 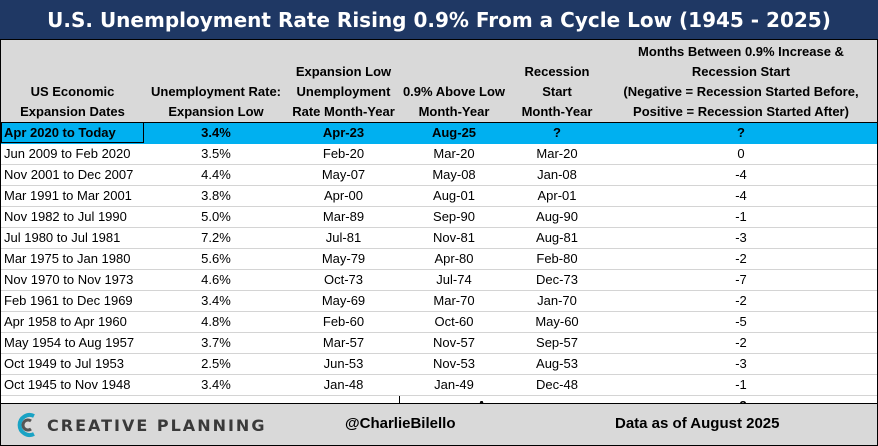 I want to click on header-line: Rate Month-Year, so click(x=343, y=111).